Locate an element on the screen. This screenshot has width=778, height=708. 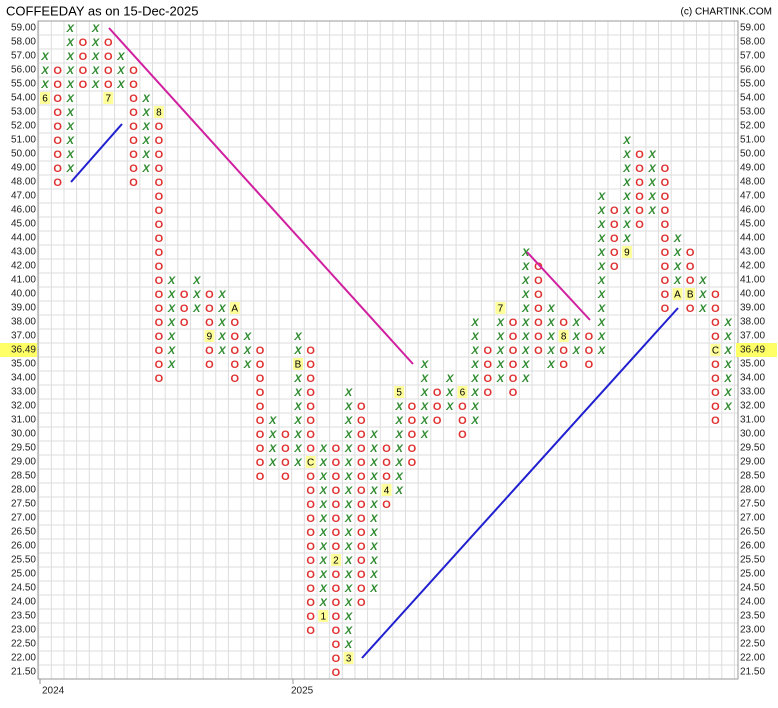
last-price-label: 36.49 is located at coordinates (752, 350).